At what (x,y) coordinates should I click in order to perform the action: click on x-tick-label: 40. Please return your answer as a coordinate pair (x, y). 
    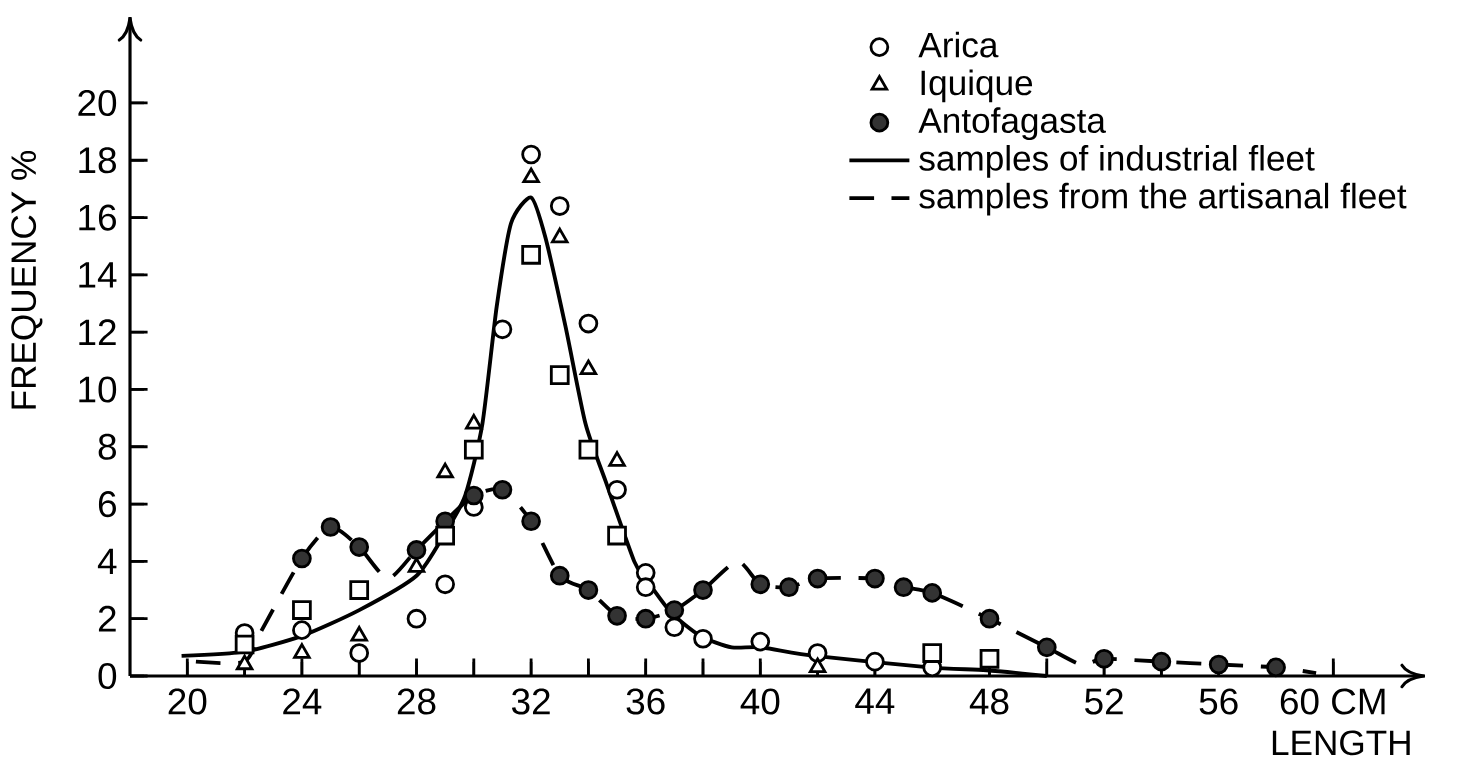
    Looking at the image, I should click on (760, 701).